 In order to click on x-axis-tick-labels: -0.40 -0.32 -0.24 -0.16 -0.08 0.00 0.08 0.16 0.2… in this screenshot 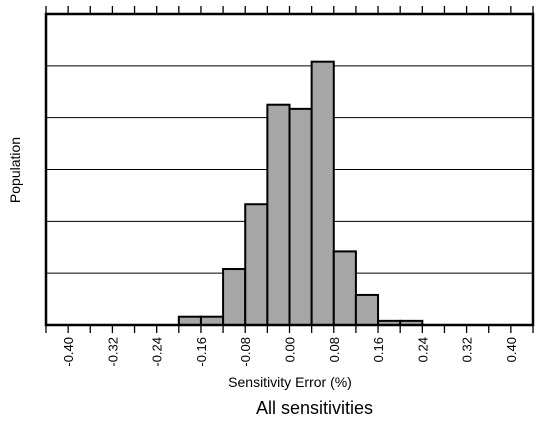, I will do `click(290, 352)`.